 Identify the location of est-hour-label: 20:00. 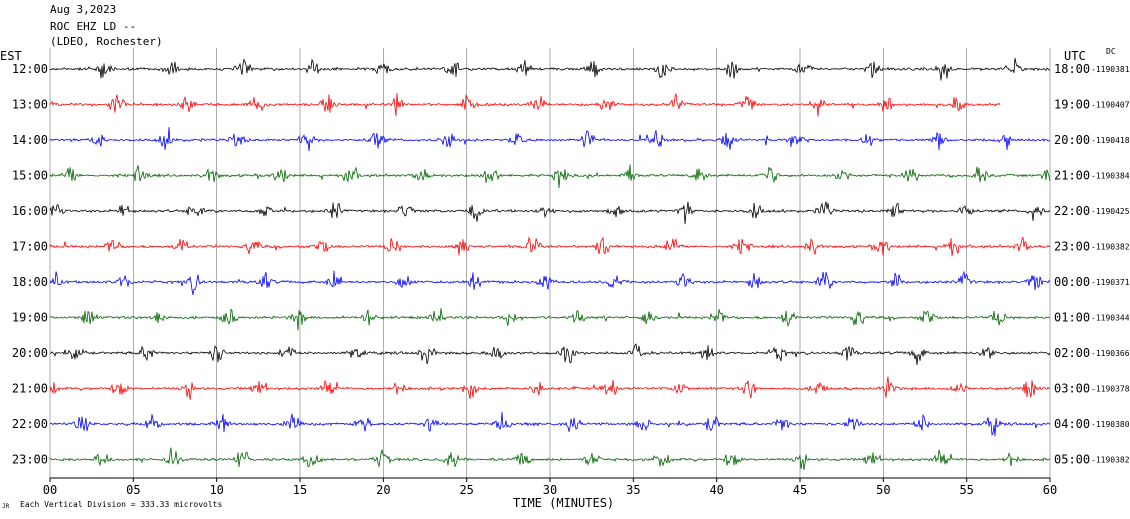
(30, 353).